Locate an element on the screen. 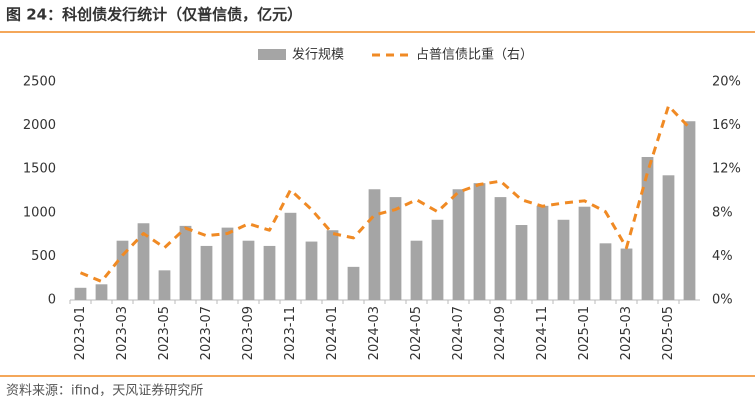  x-tick-label: 2024-09 is located at coordinates (500, 333).